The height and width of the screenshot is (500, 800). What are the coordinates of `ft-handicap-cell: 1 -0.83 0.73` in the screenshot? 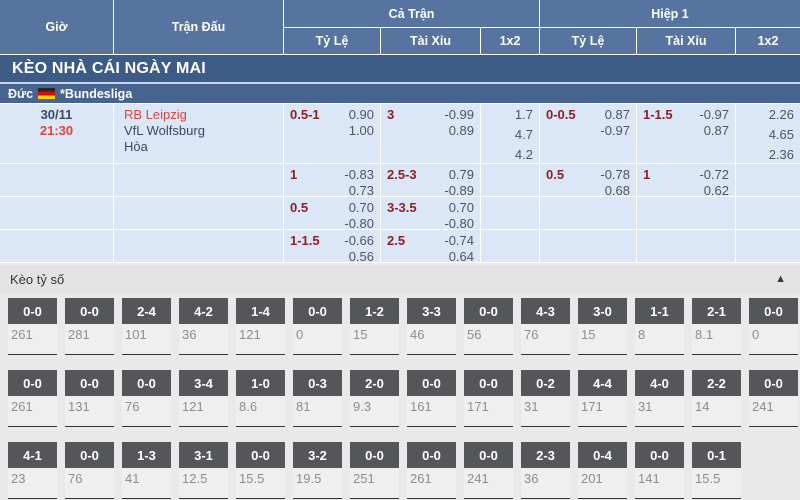 It's located at (332, 180).